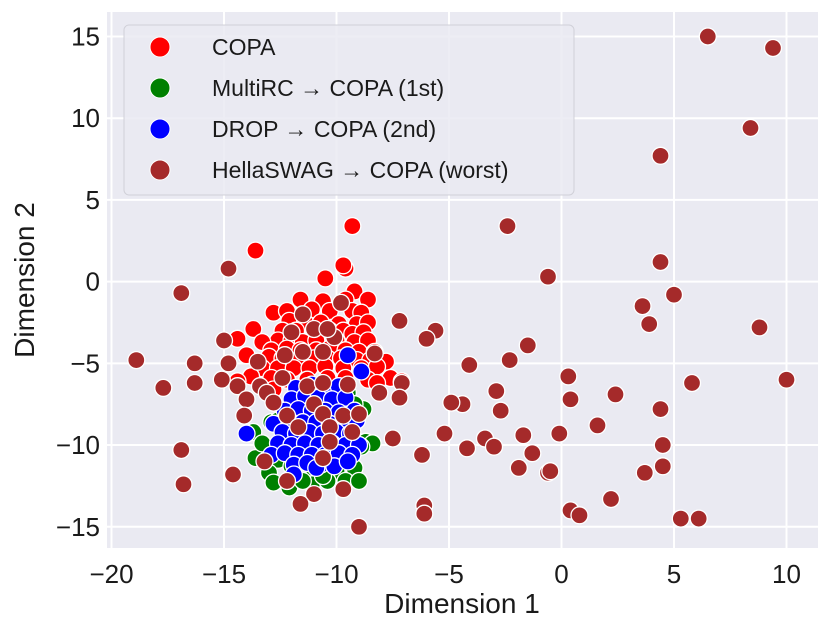 The height and width of the screenshot is (633, 830). Describe the element at coordinates (160, 170) in the screenshot. I see `legend-marker-hellaswag` at that location.